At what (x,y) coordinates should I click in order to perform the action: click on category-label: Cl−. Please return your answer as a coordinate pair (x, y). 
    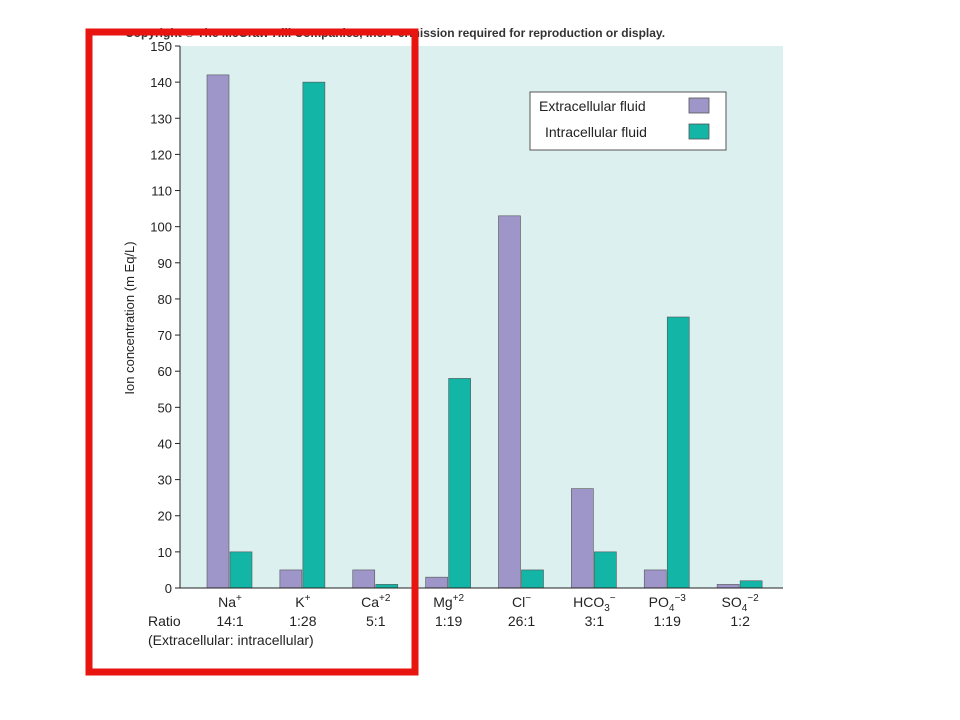
    Looking at the image, I should click on (521, 601).